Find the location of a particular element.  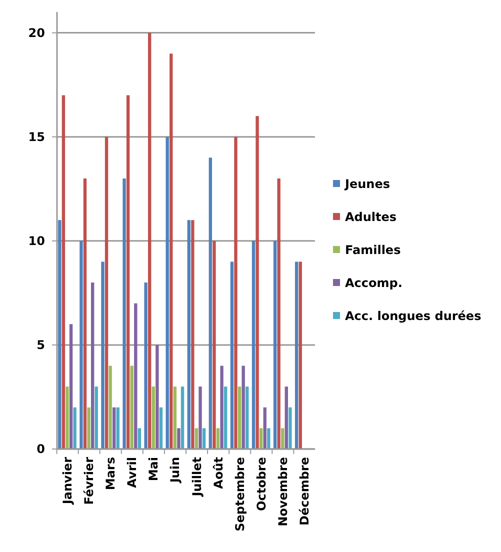

x-tick-label: Mai is located at coordinates (153, 469).